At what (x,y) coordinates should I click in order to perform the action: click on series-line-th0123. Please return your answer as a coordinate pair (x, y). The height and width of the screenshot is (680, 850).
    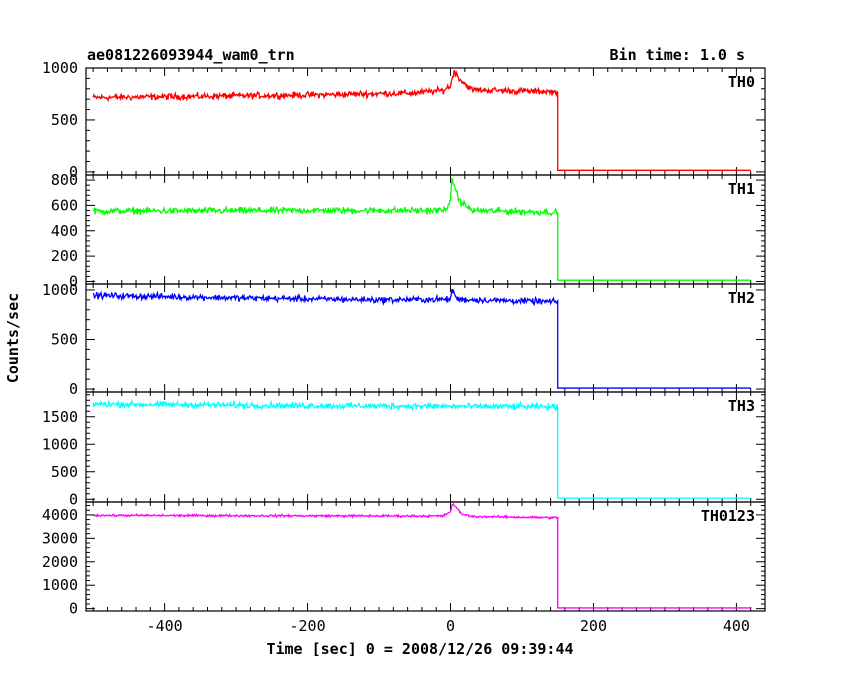
    Looking at the image, I should click on (421, 556).